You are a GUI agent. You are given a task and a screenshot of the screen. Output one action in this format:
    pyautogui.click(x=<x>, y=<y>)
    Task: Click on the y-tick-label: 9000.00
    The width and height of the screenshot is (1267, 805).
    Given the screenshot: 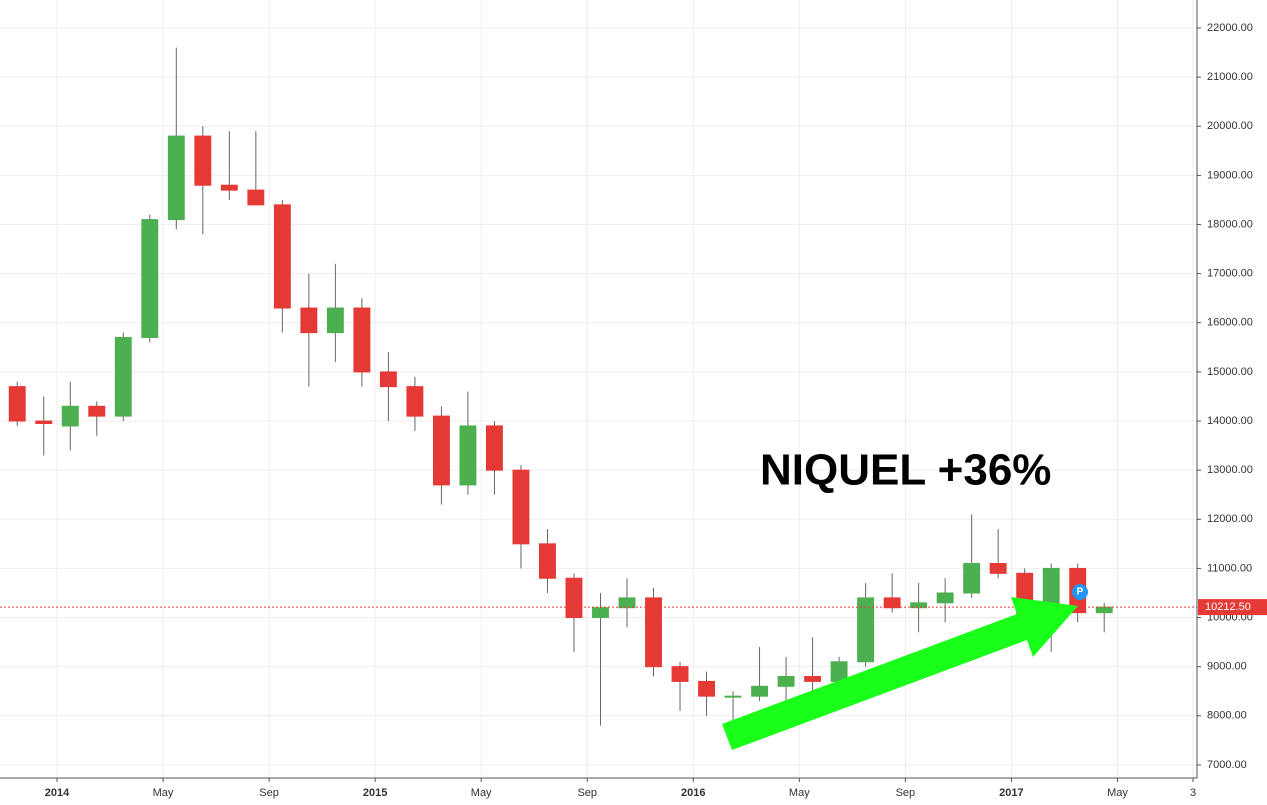 What is the action you would take?
    pyautogui.click(x=1227, y=667)
    